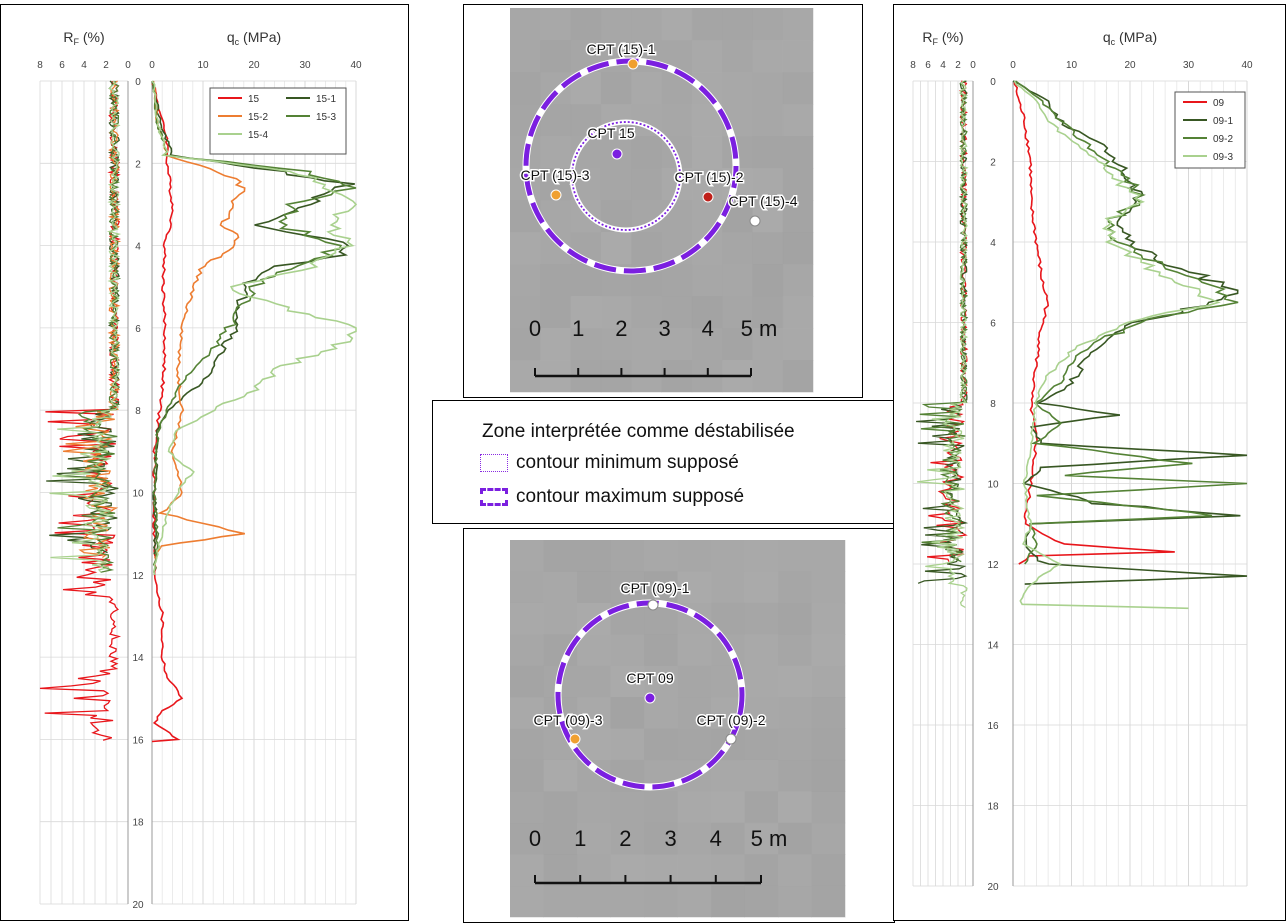 The width and height of the screenshot is (1287, 923). I want to click on zone-legend, so click(663, 462).